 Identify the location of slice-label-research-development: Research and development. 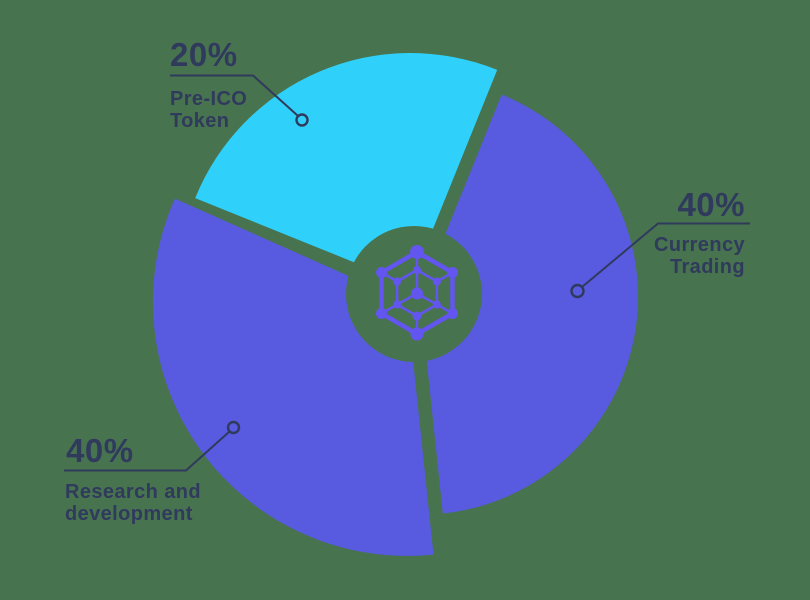
(133, 503).